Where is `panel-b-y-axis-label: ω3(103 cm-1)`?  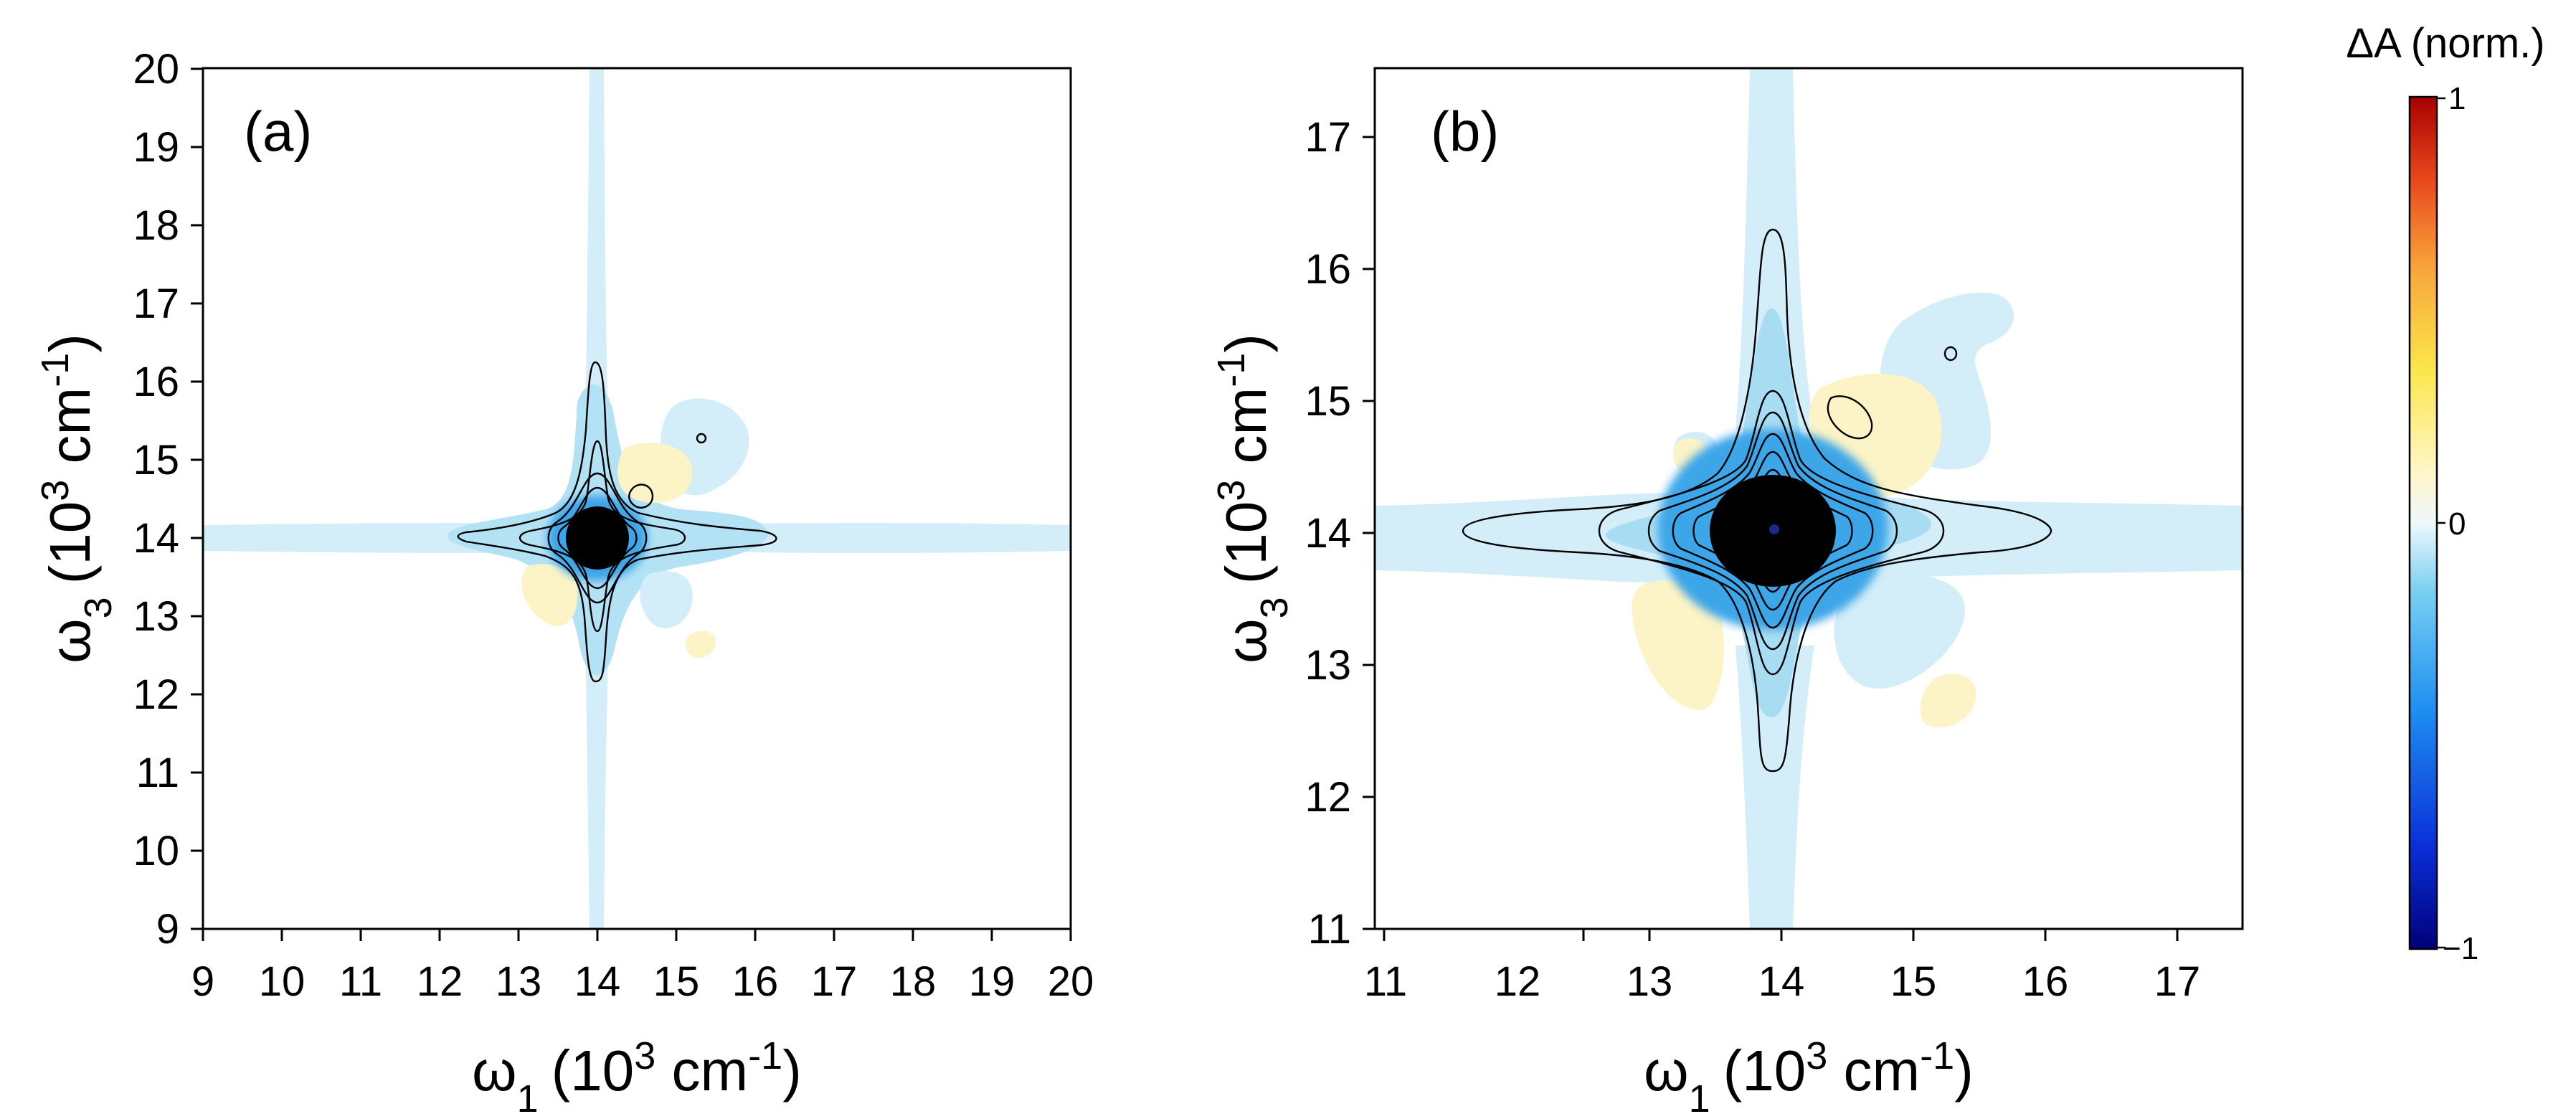 panel-b-y-axis-label: ω3(103 cm-1) is located at coordinates (1253, 499).